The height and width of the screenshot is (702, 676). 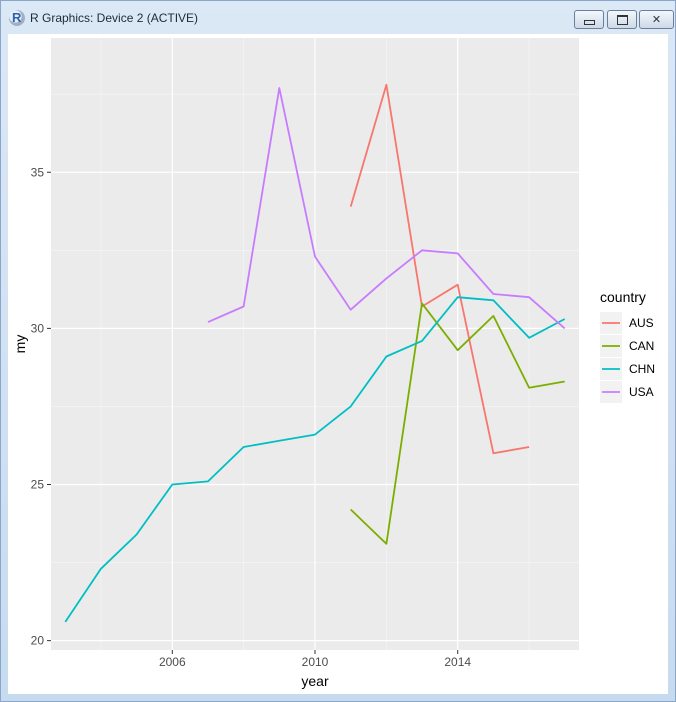 I want to click on legend-label-chn: CHN, so click(x=642, y=369).